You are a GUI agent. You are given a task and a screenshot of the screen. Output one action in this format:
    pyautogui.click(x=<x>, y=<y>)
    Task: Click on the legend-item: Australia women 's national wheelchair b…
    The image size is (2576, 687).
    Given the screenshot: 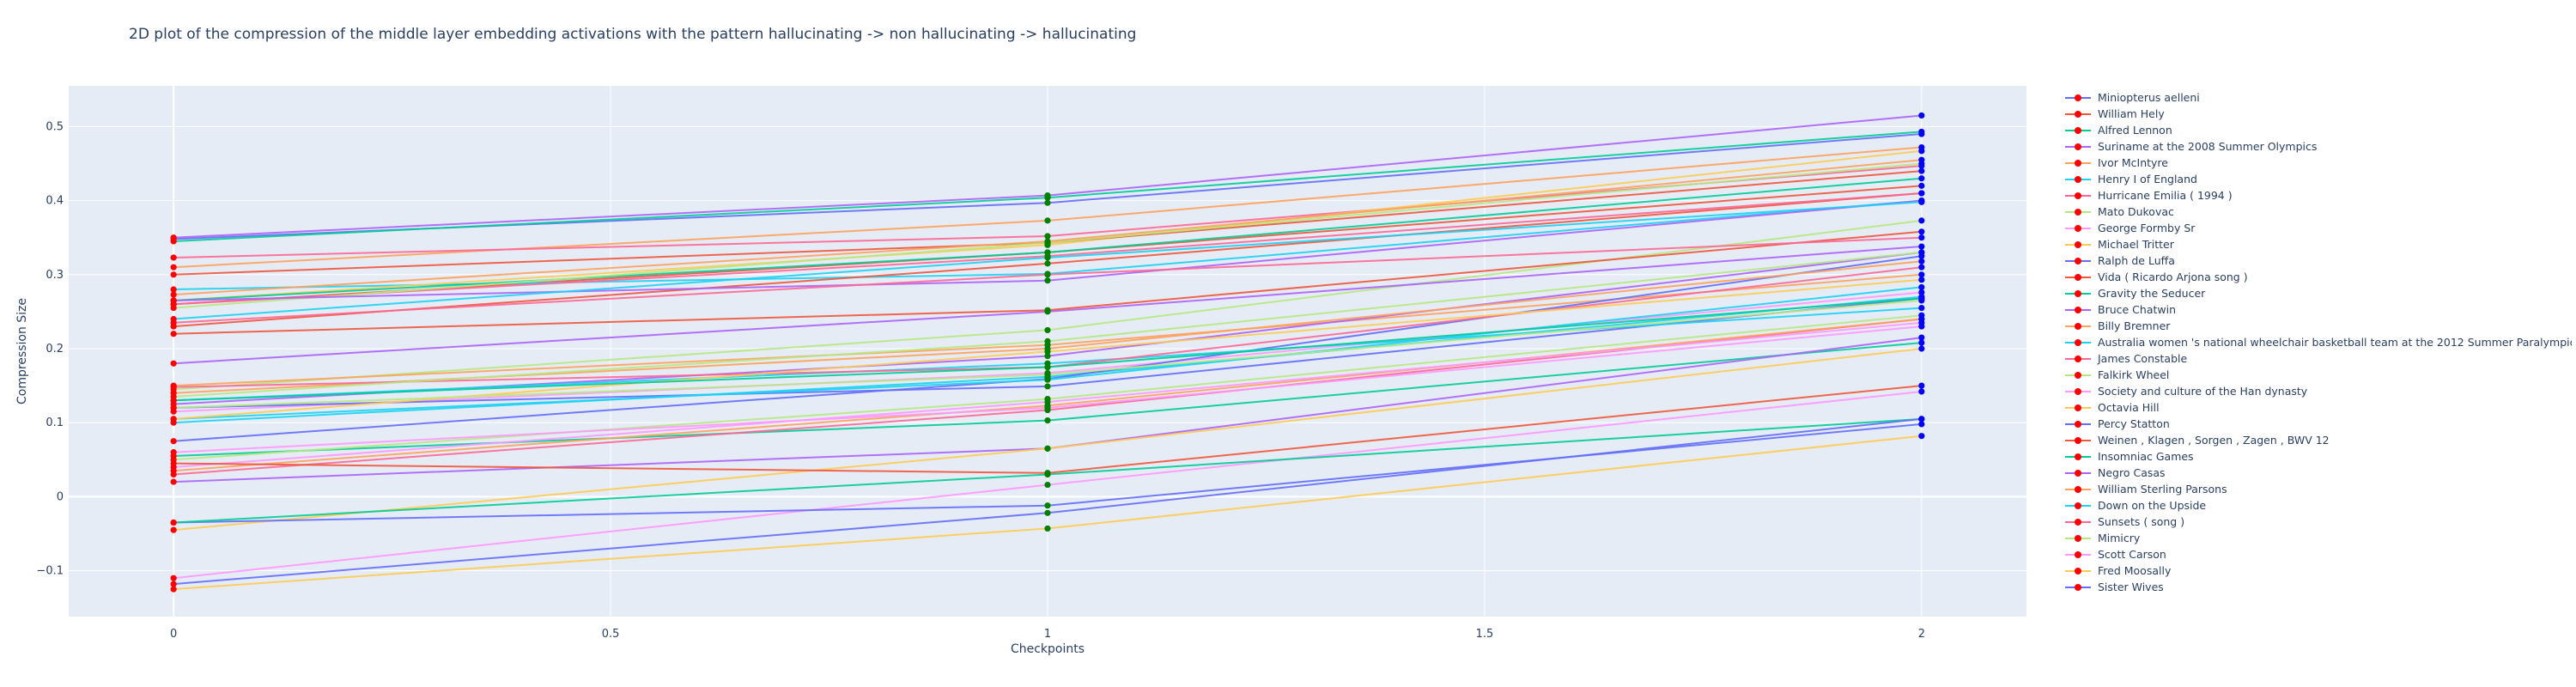 What is the action you would take?
    pyautogui.click(x=2318, y=342)
    